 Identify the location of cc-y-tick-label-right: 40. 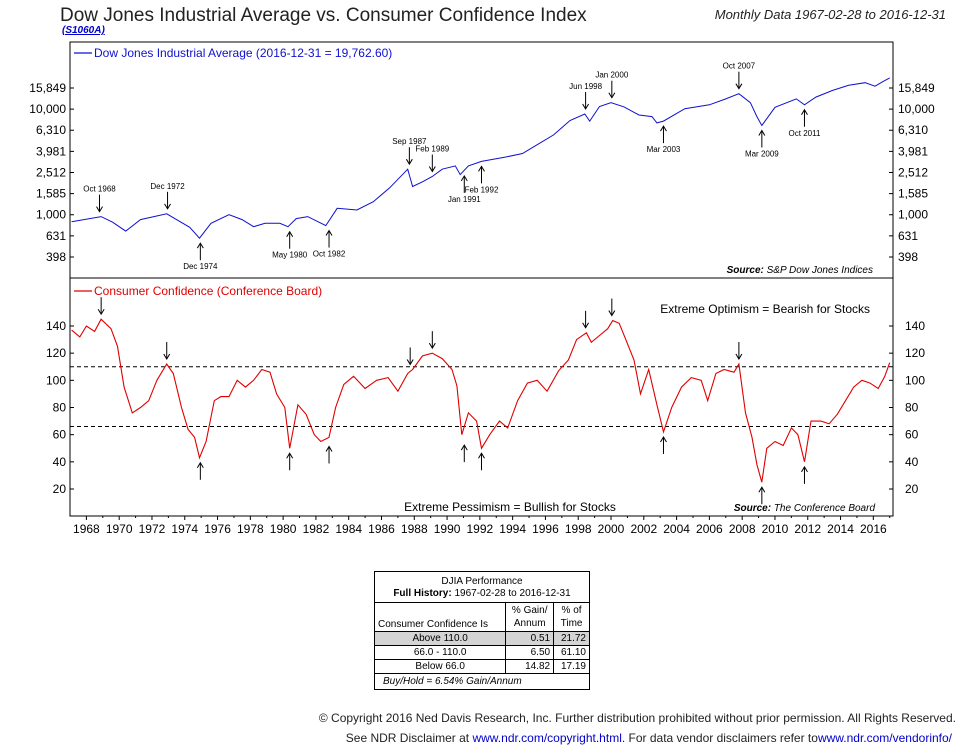
(912, 462).